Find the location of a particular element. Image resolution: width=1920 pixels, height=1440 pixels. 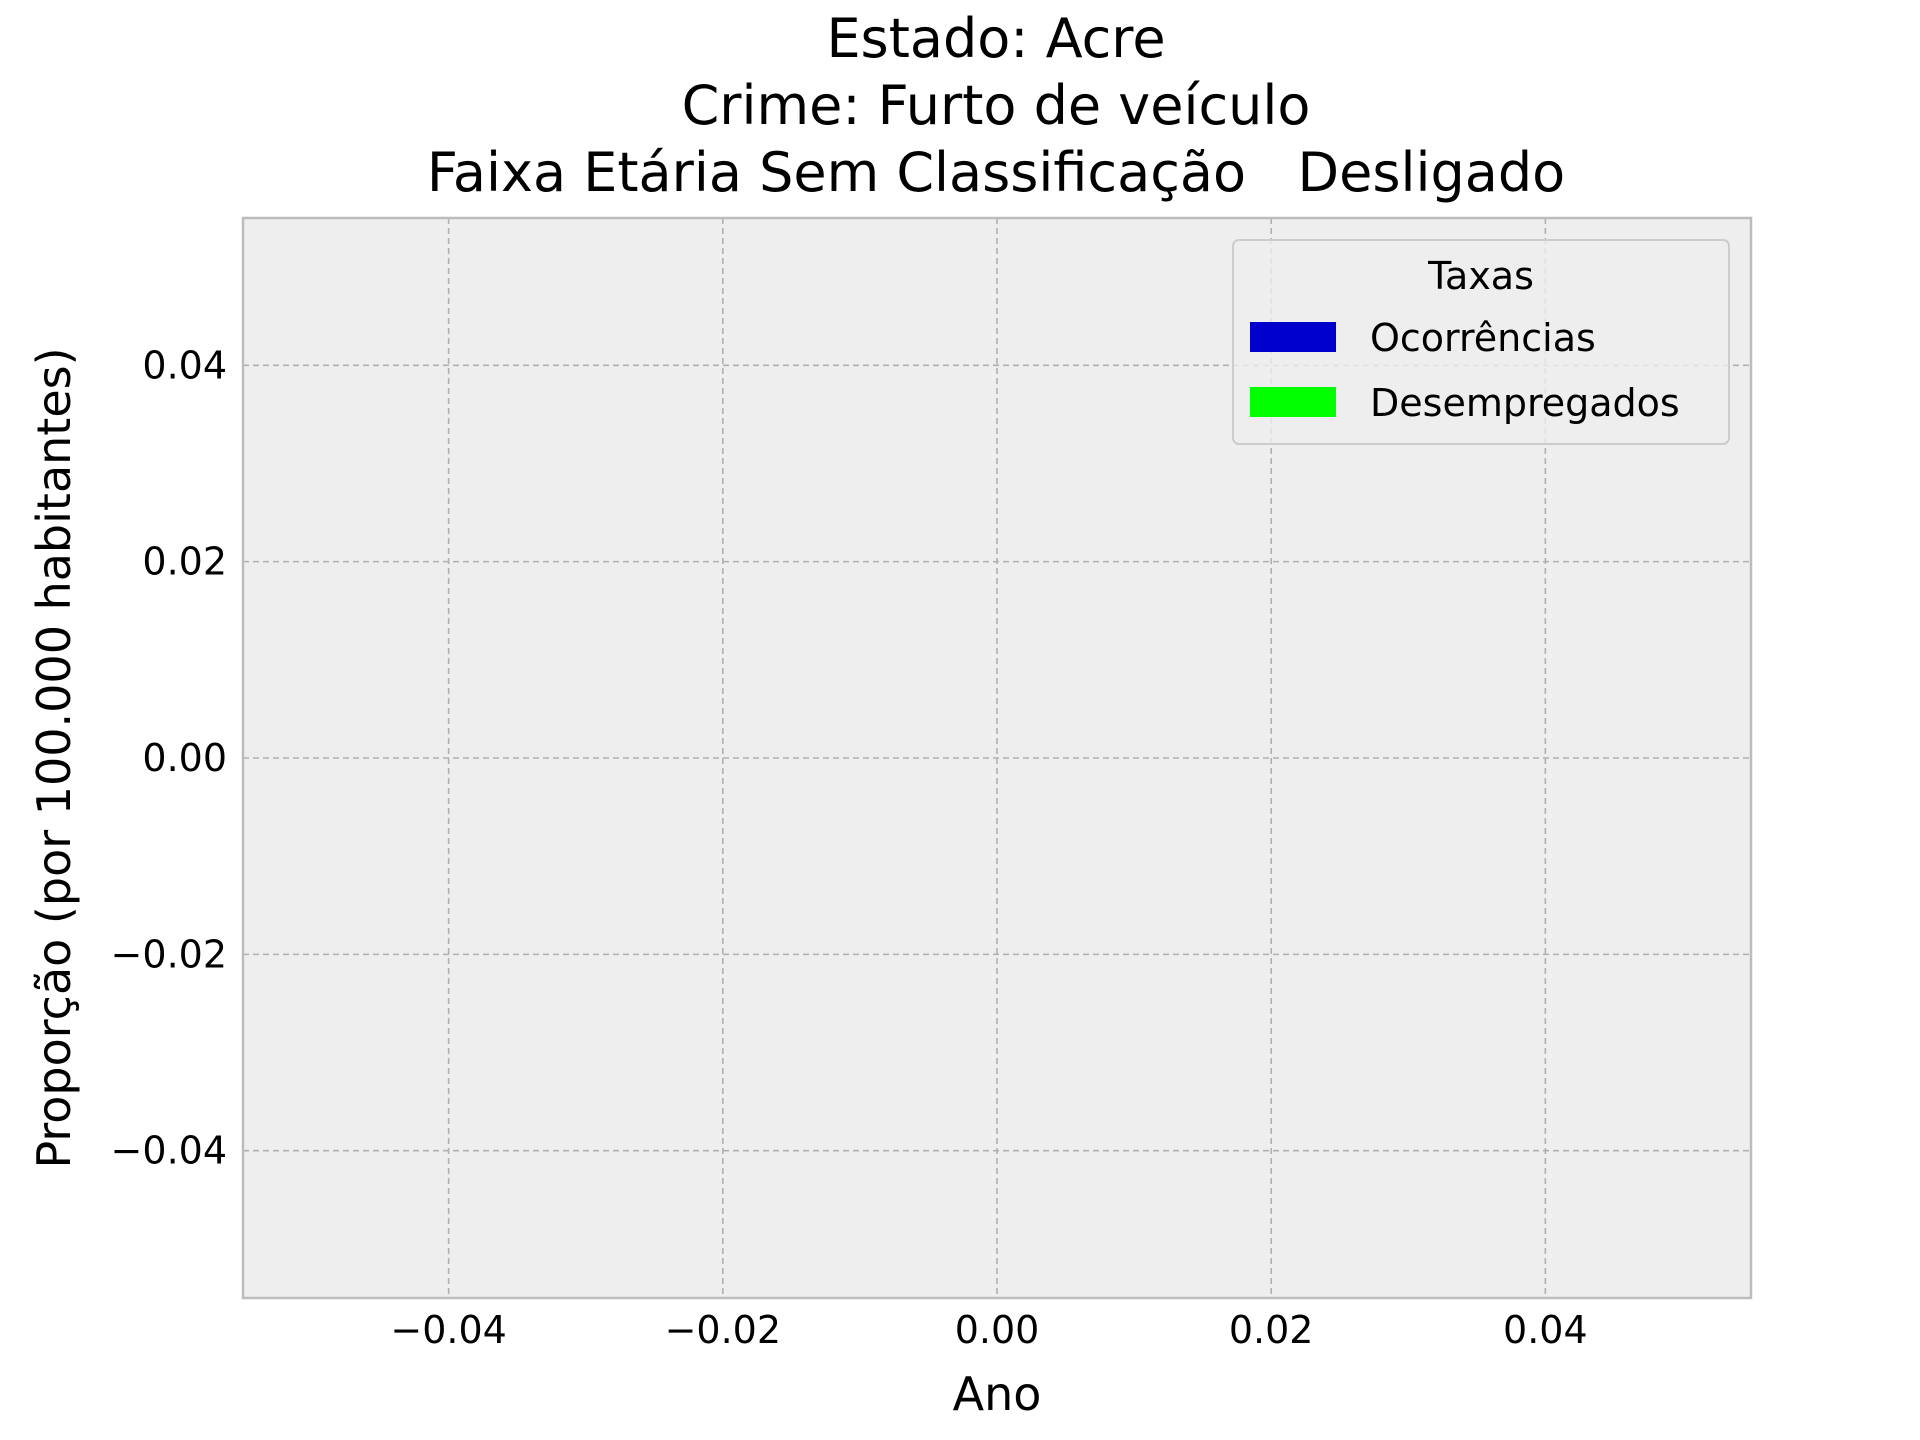

x-tick-labels: −0.04 −0.02 0.00 0.02 0.04 is located at coordinates (988, 1330).